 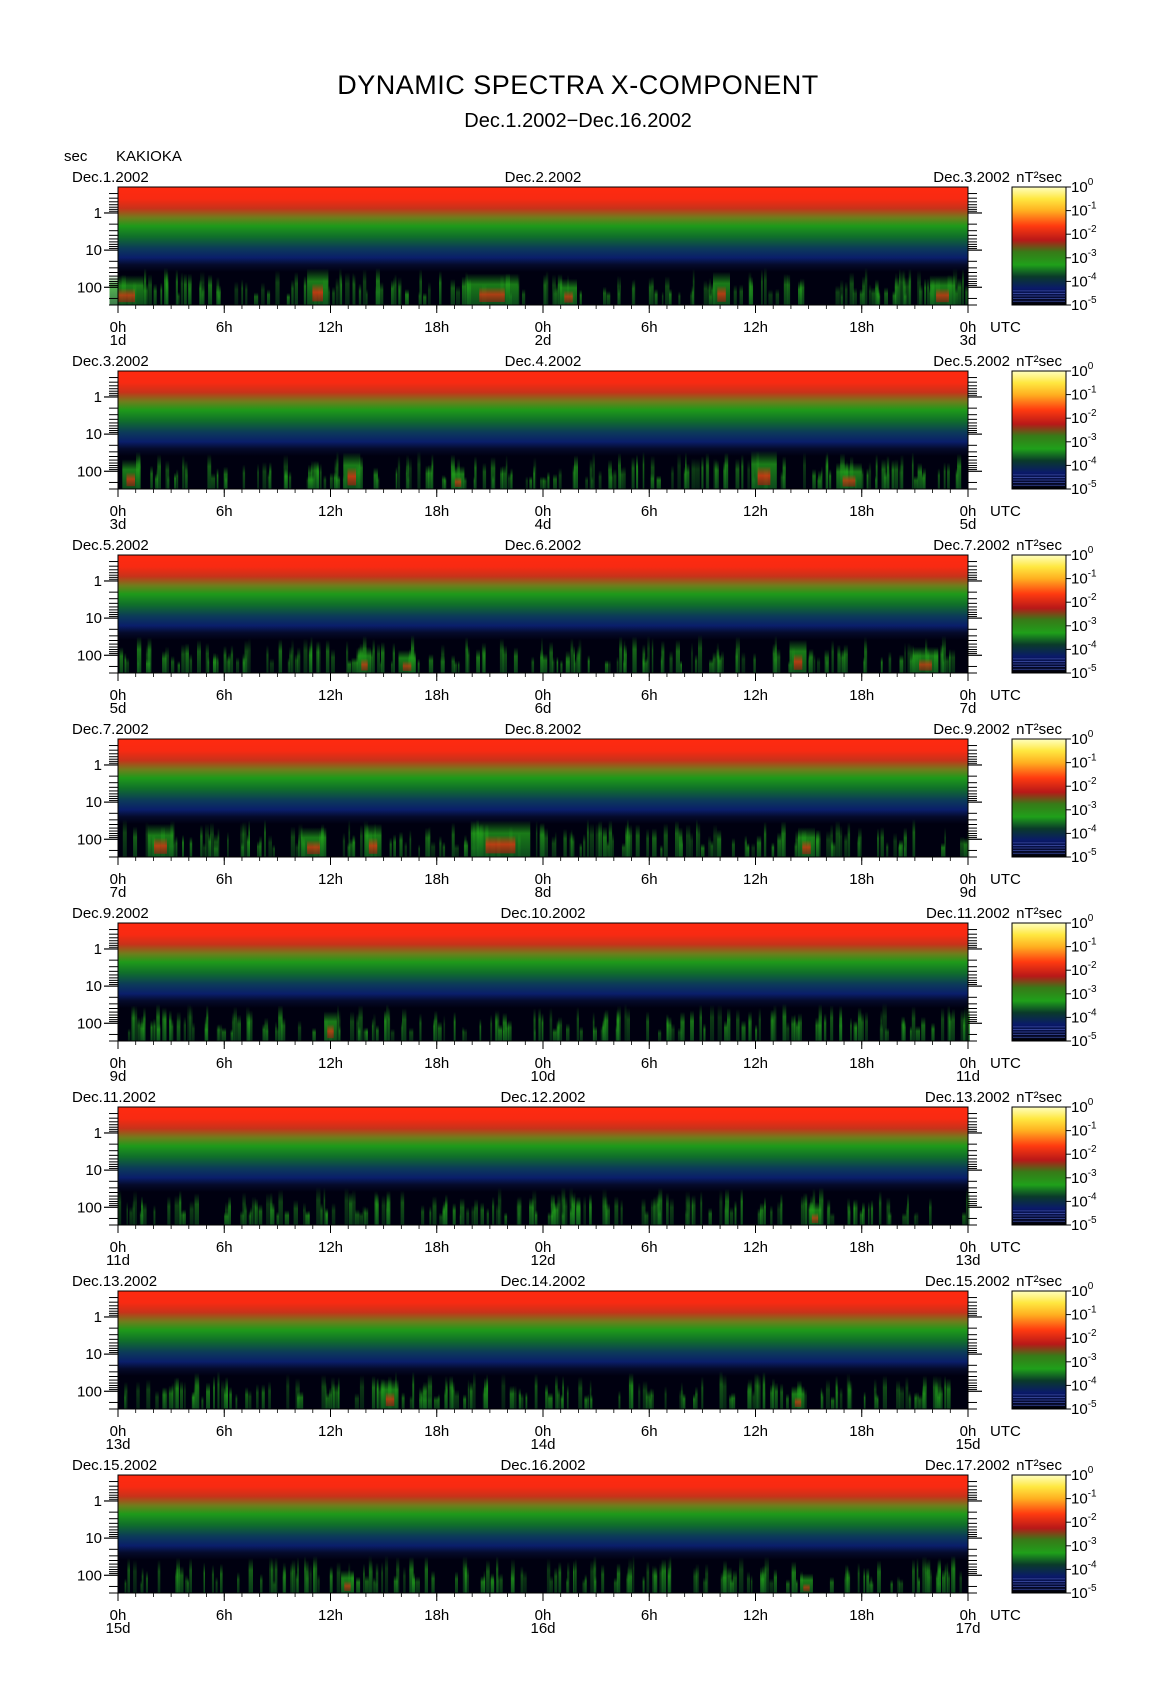 I want to click on day-label: 1d, so click(x=118, y=340).